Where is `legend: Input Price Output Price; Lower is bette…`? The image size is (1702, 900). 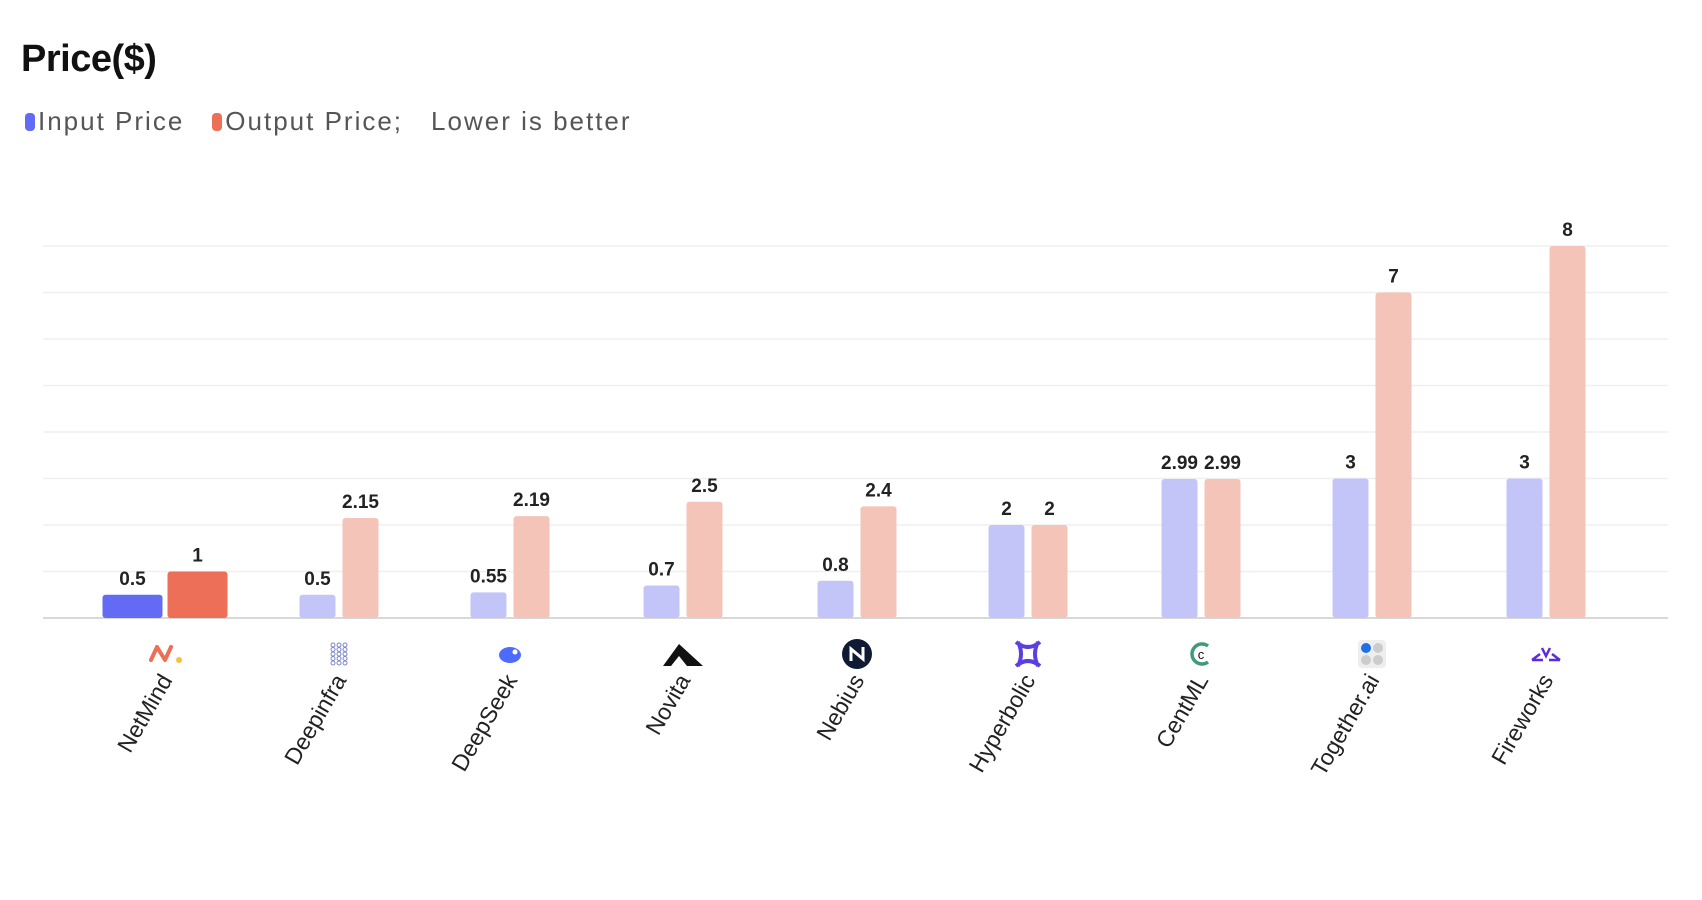
legend: Input Price Output Price; Lower is bette… is located at coordinates (328, 121).